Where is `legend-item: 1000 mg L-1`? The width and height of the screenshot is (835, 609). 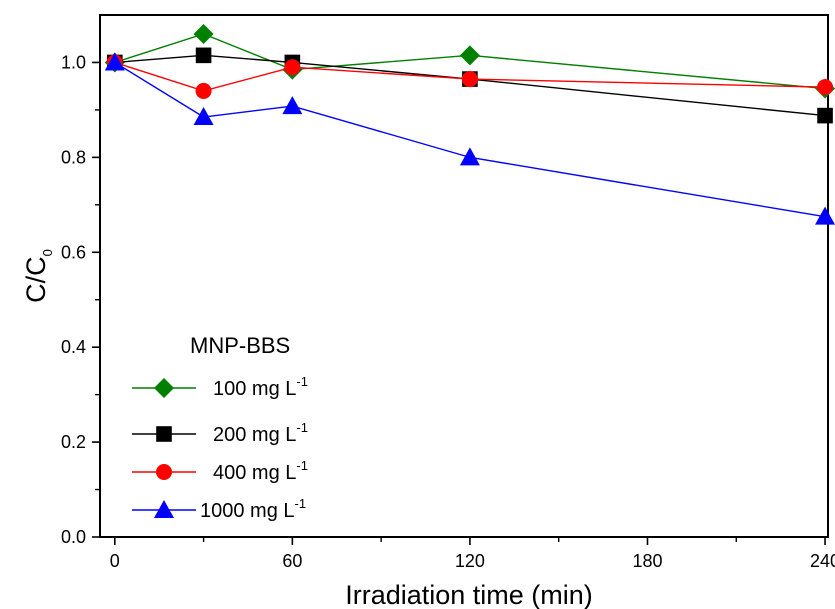 legend-item: 1000 mg L-1 is located at coordinates (219, 509).